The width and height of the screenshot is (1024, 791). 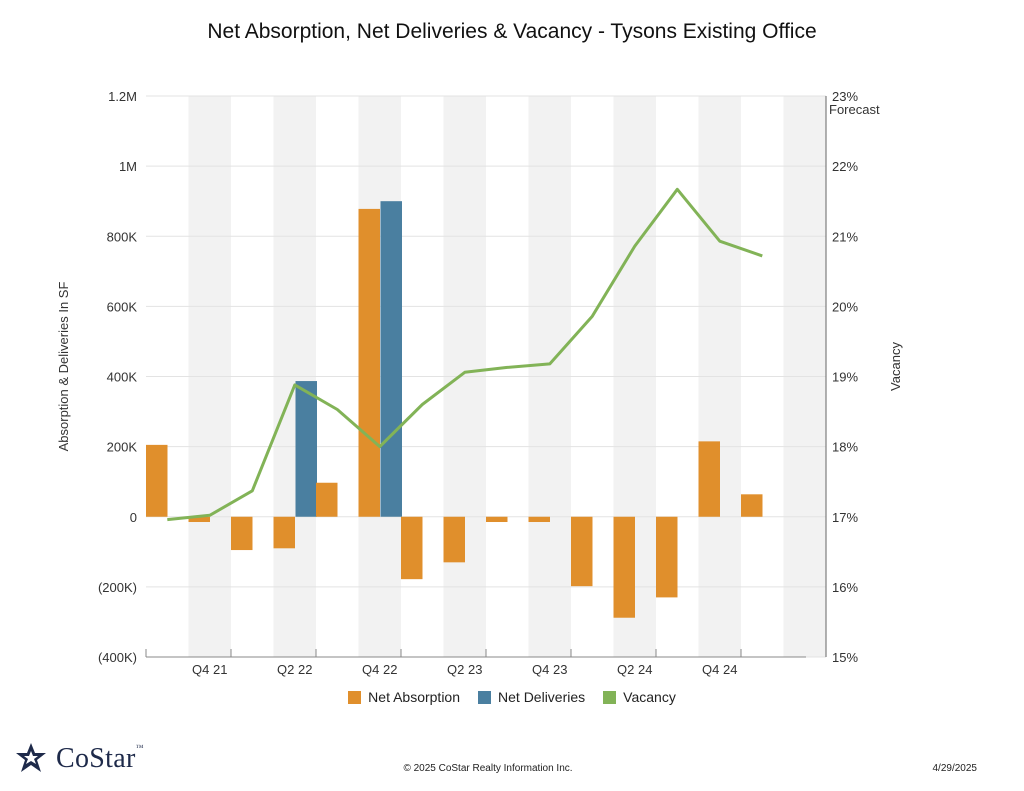 What do you see at coordinates (845, 377) in the screenshot?
I see `y2-tick-label: 19%` at bounding box center [845, 377].